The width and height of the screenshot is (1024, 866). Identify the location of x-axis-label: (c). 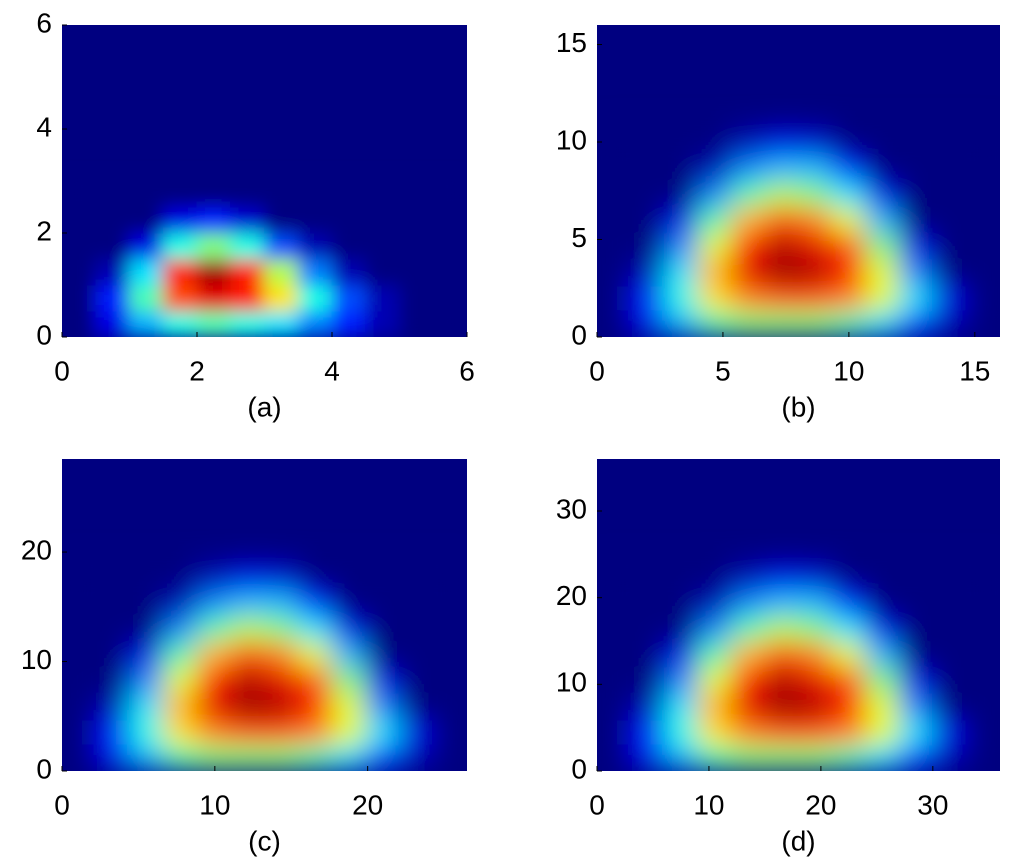
(264, 840).